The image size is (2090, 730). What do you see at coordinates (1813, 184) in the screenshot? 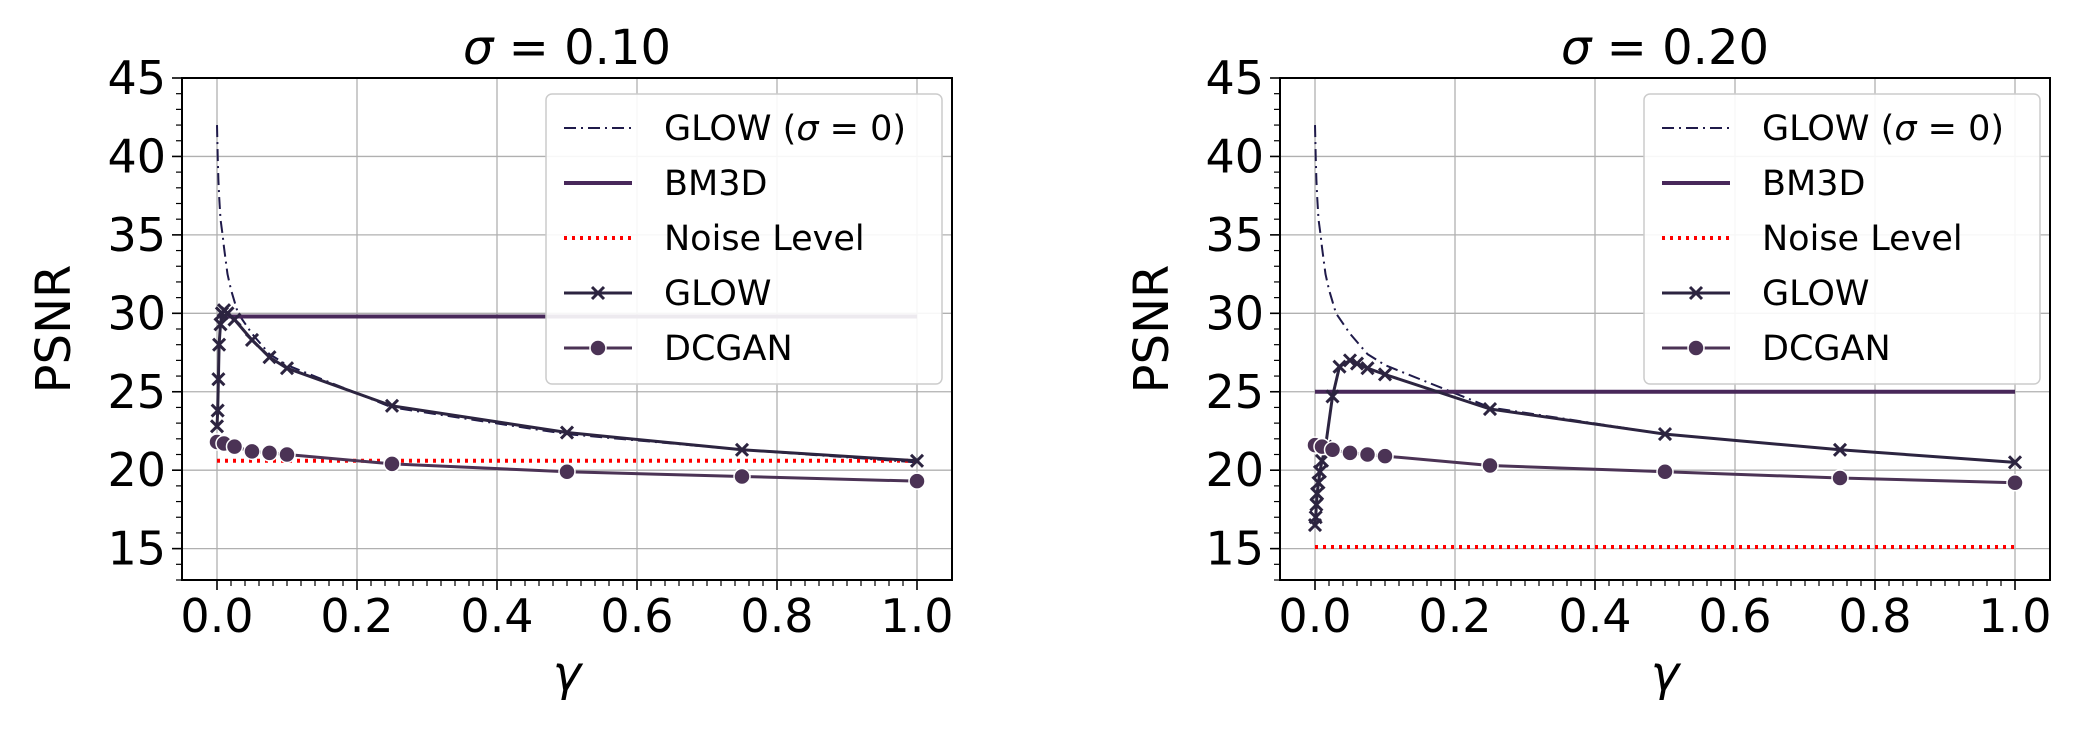
I see `legend-label-1: BM3D` at bounding box center [1813, 184].